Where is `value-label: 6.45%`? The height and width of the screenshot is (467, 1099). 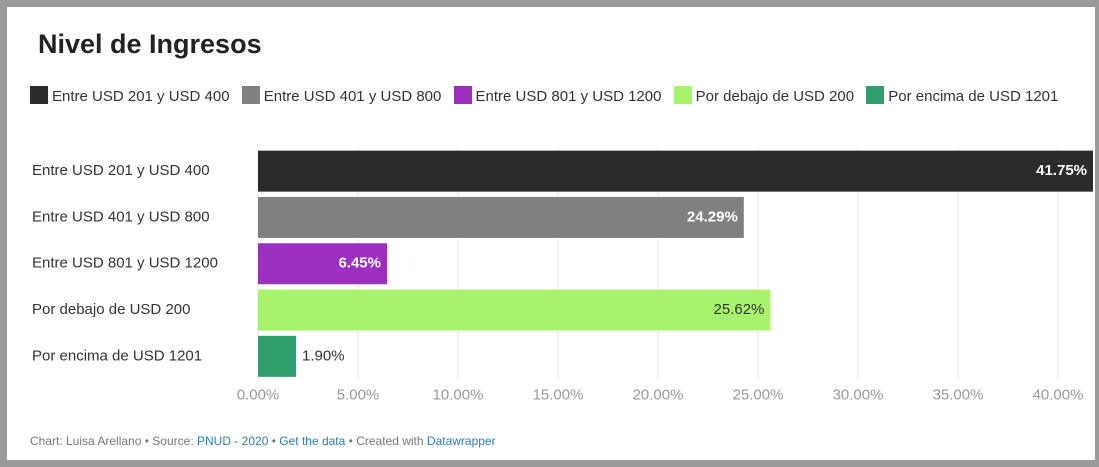
value-label: 6.45% is located at coordinates (359, 263).